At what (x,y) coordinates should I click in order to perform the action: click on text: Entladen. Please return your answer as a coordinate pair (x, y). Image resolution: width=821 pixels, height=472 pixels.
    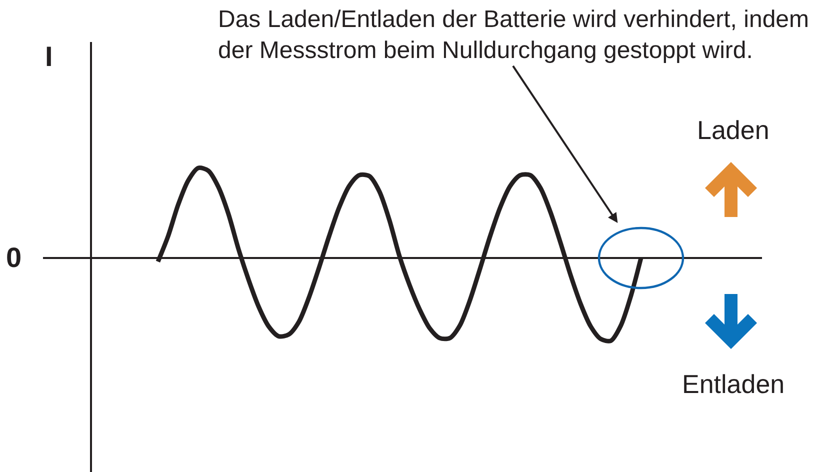
    Looking at the image, I should click on (733, 384).